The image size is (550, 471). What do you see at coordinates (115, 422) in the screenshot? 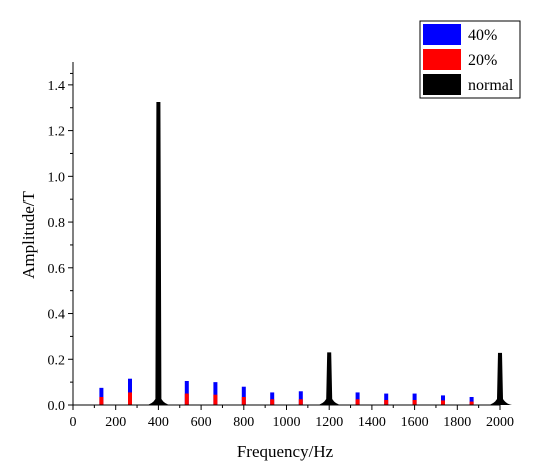
I see `x-tick-label: 200` at bounding box center [115, 422].